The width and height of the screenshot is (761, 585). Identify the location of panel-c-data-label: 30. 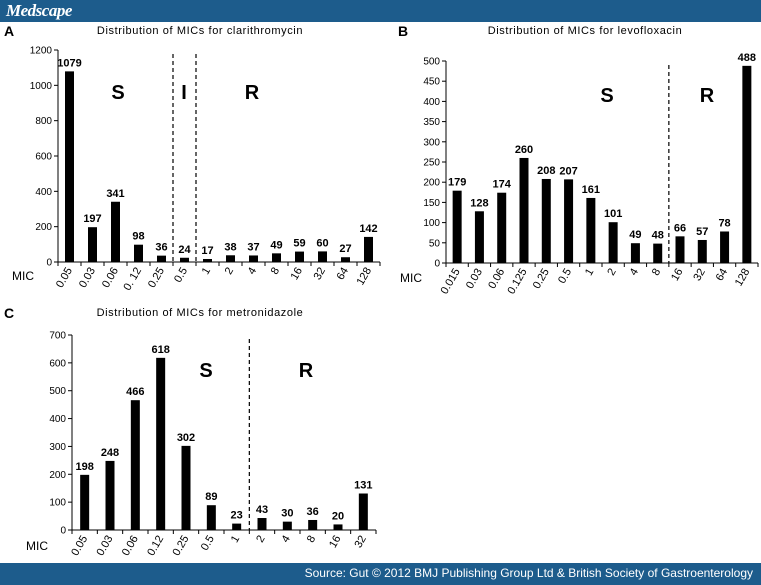
(287, 514).